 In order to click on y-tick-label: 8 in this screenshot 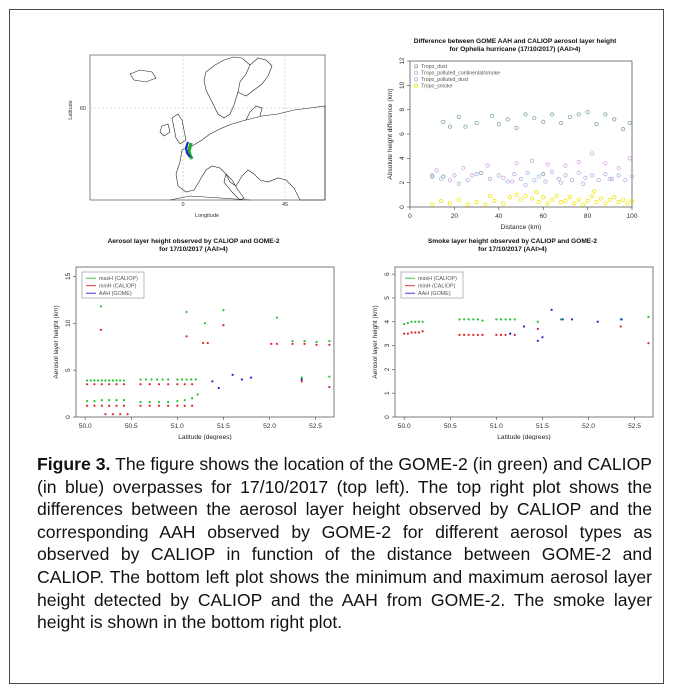, I will do `click(402, 110)`.